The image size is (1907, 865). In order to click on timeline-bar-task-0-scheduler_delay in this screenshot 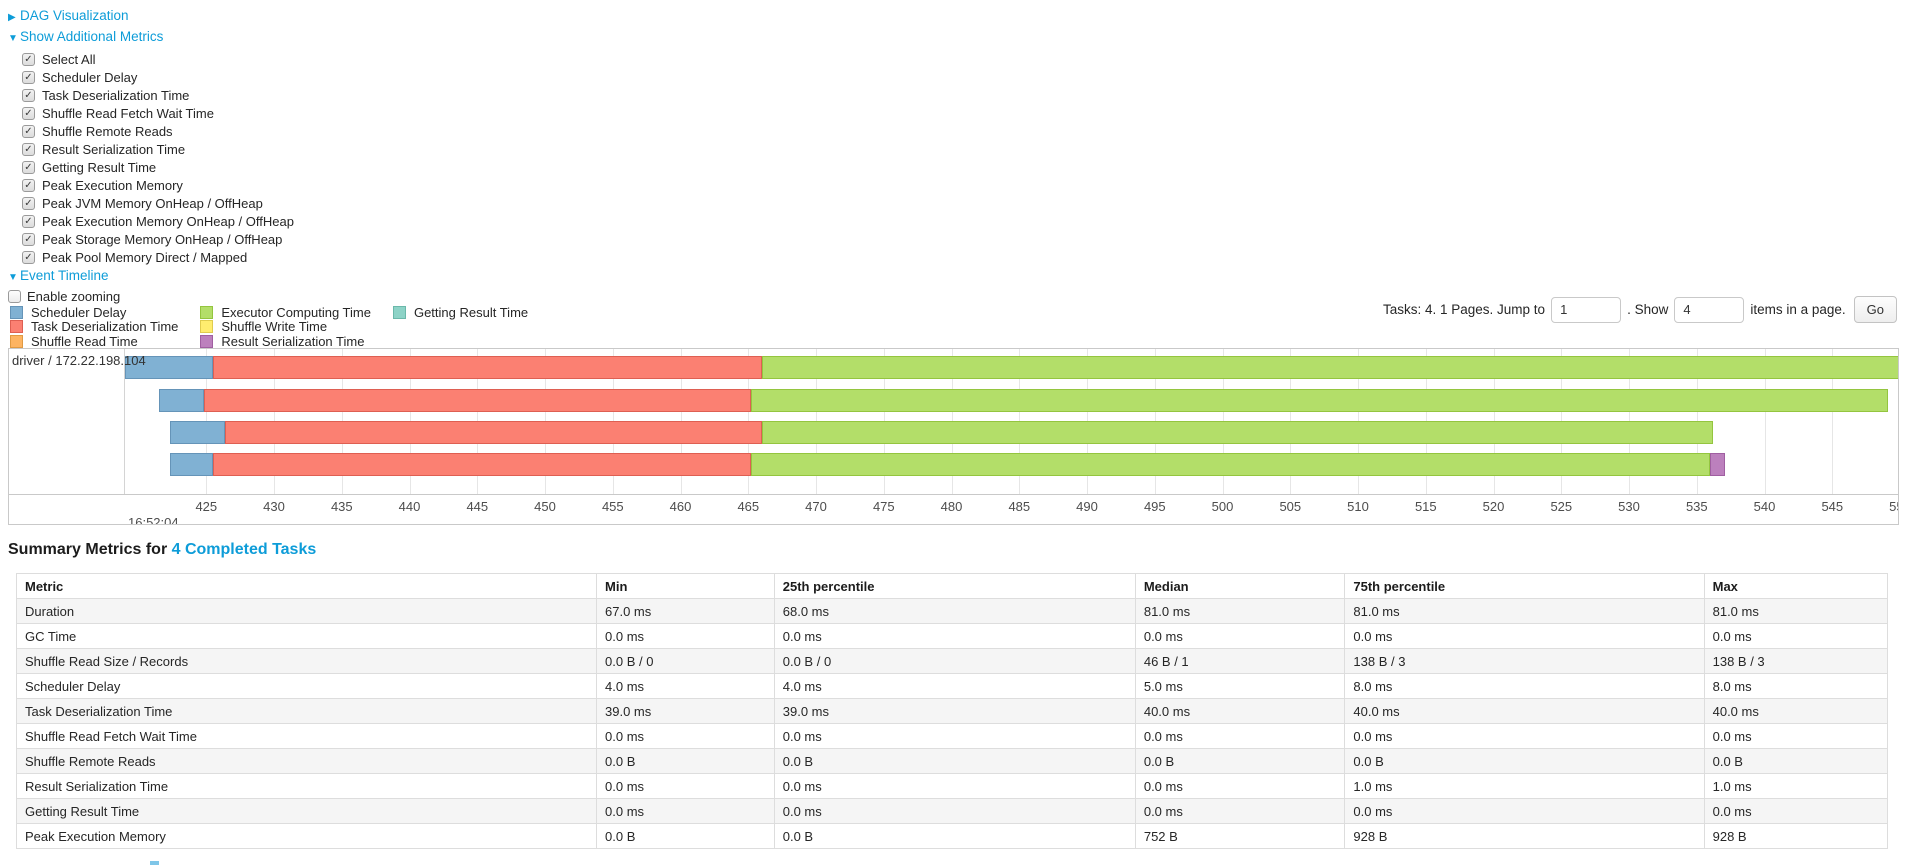, I will do `click(169, 367)`.